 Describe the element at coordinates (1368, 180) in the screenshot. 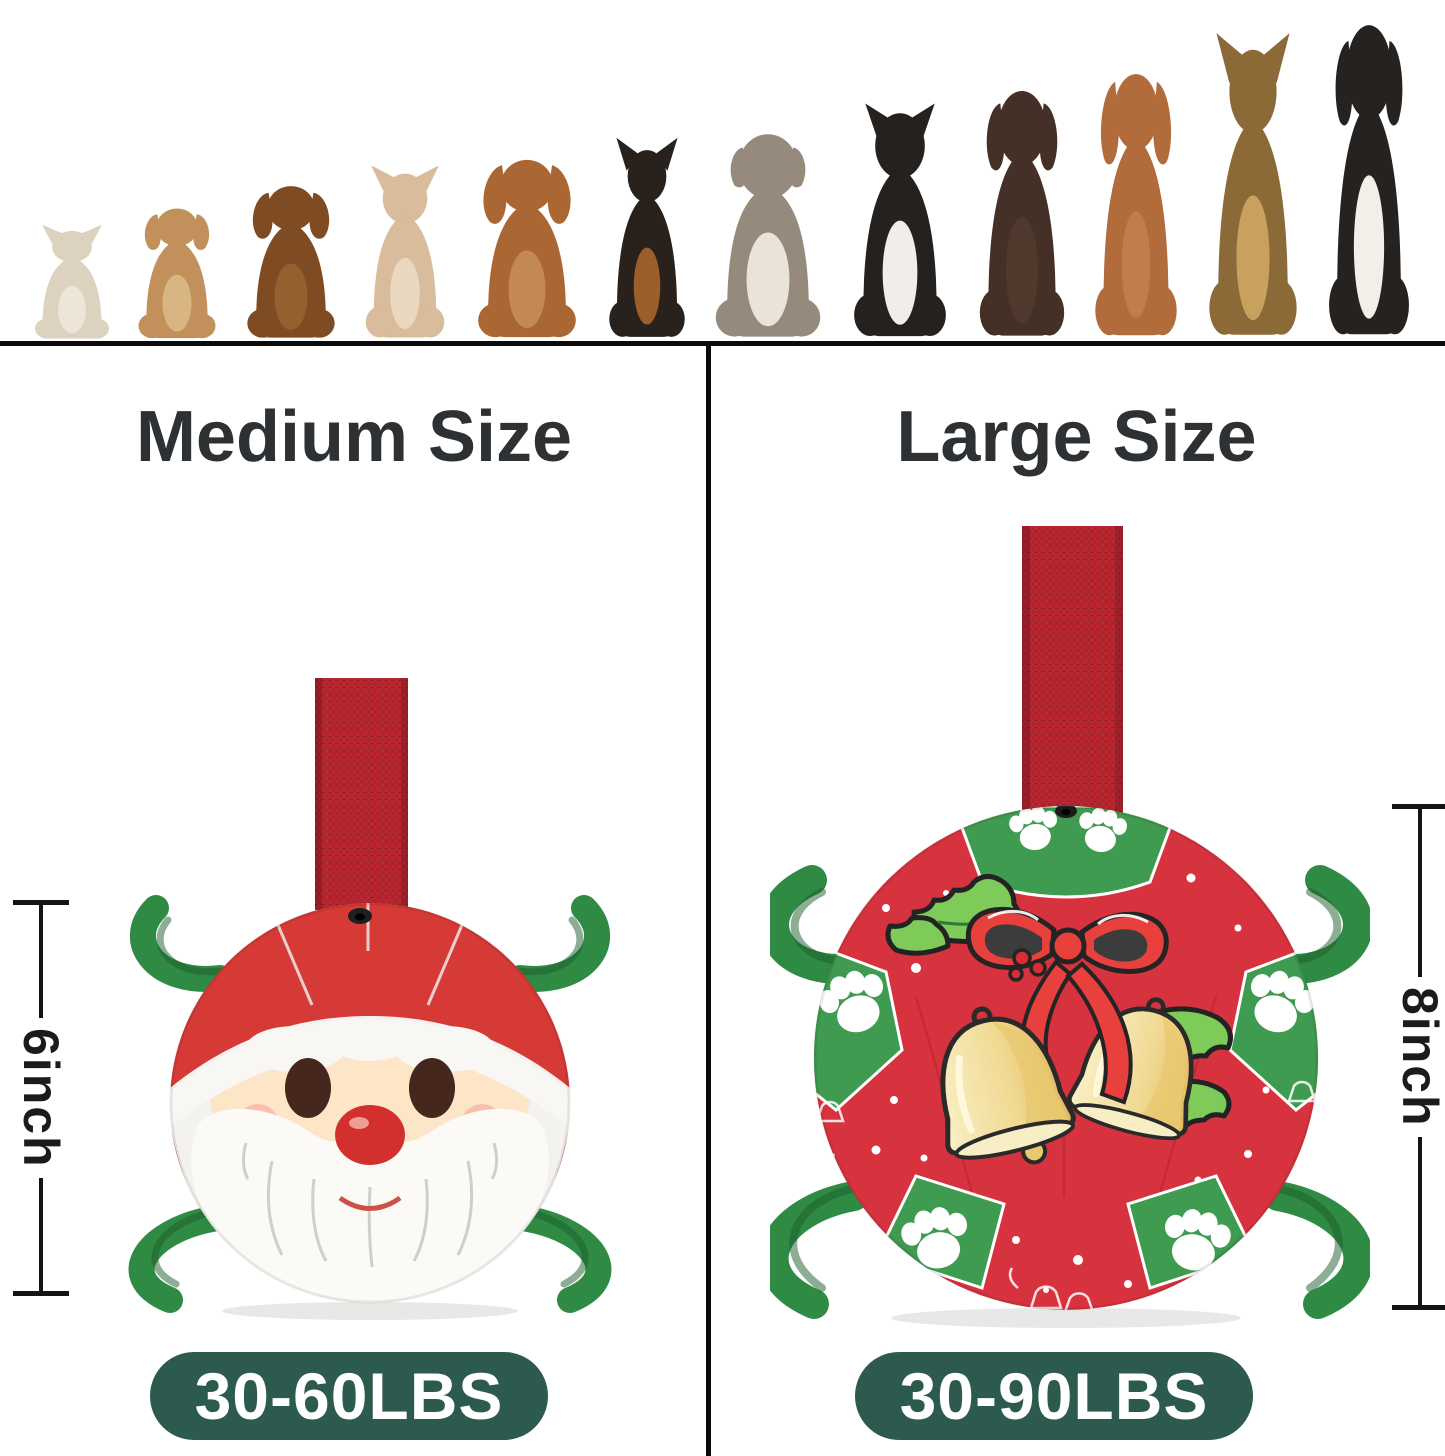

I see `dog-bernese-mountain-dog-icon` at that location.